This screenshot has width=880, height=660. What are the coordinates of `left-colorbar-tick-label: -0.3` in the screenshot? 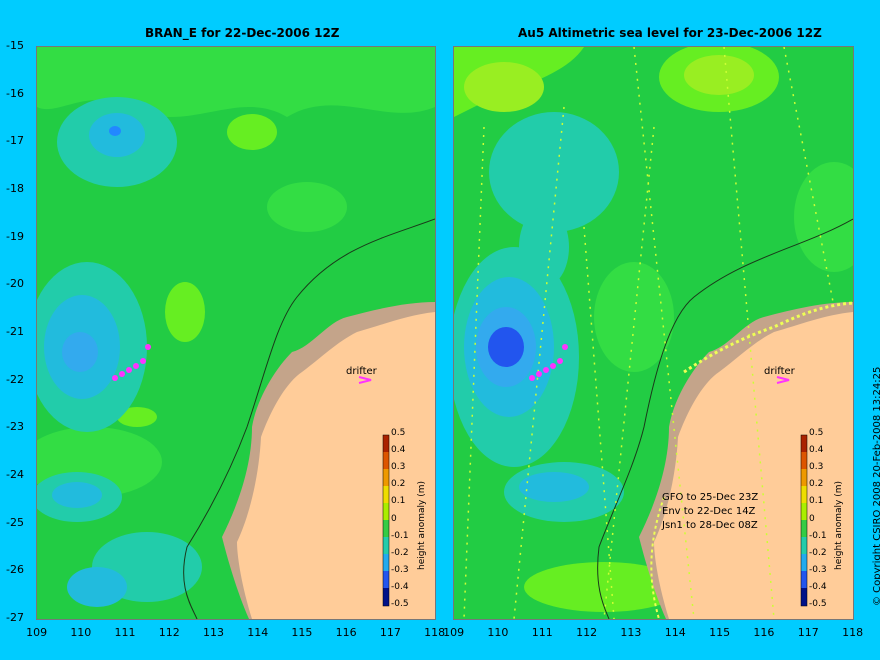 It's located at (400, 569).